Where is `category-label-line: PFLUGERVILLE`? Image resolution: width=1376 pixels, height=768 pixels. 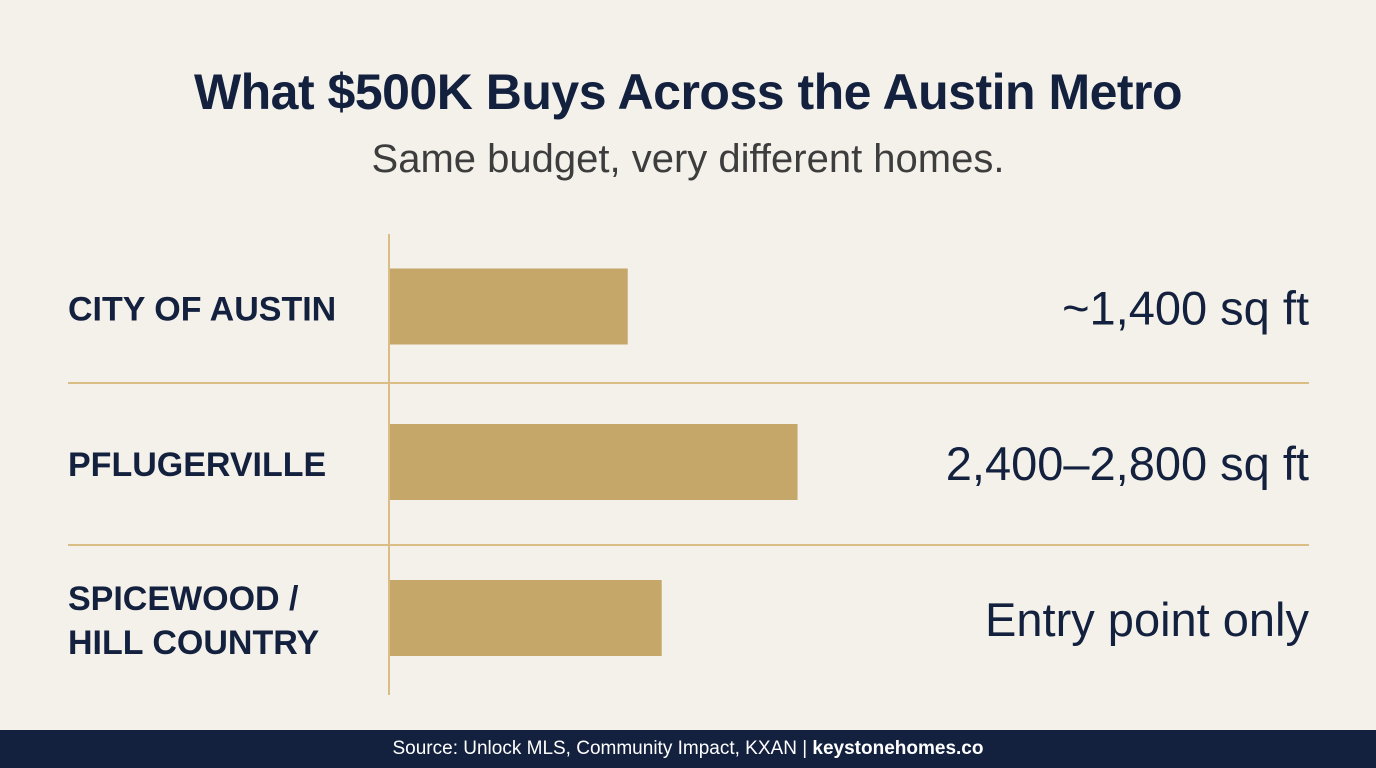
category-label-line: PFLUGERVILLE is located at coordinates (197, 465).